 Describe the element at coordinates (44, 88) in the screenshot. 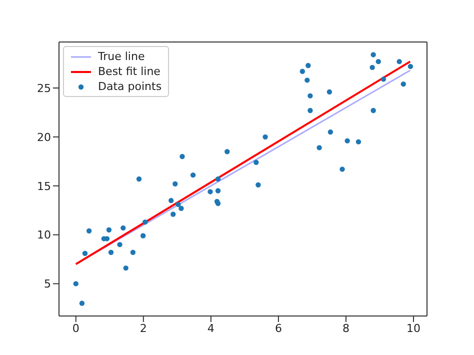

I see `y-tick-label: 25` at that location.